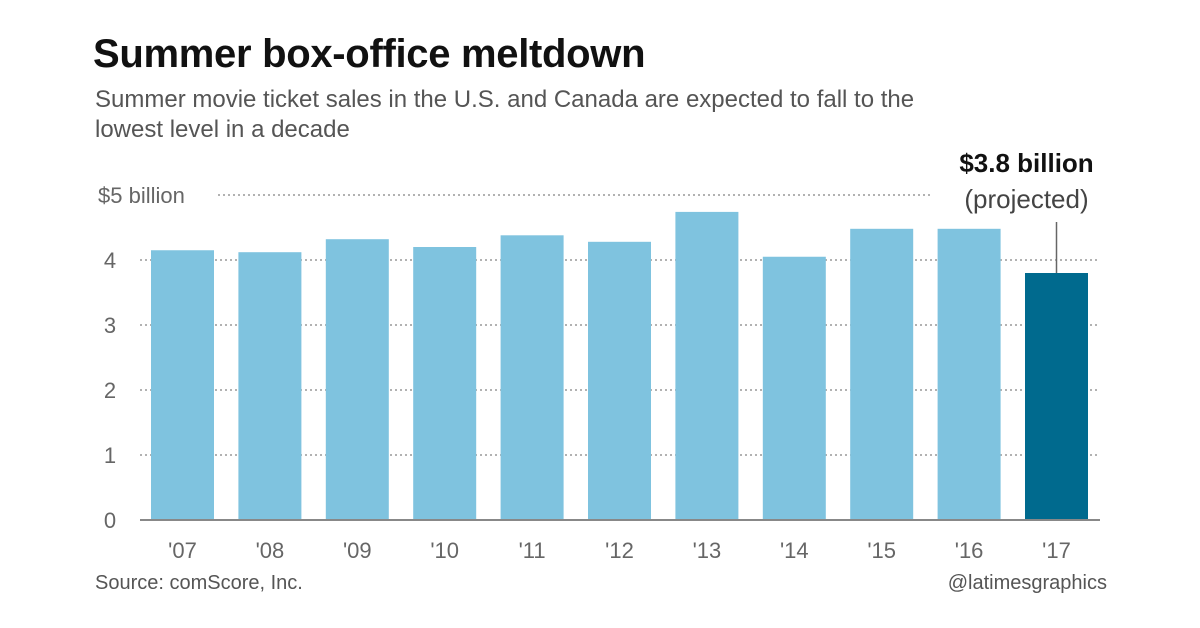 The image size is (1200, 628). I want to click on credit: @latimesgraphics, so click(1027, 583).